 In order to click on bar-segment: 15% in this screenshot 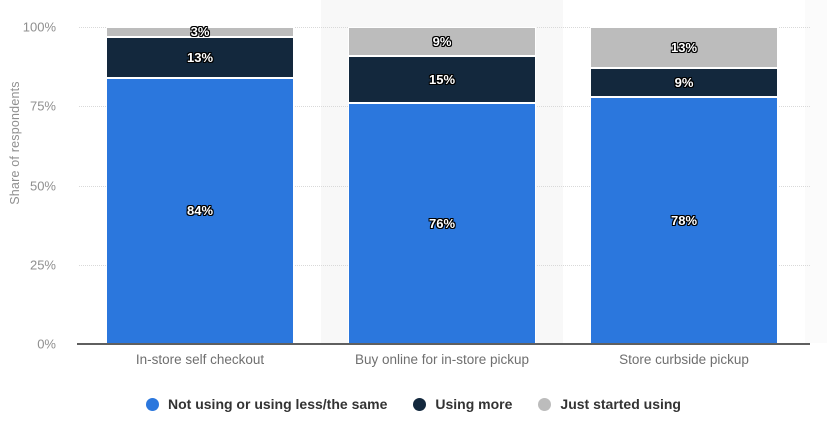, I will do `click(442, 79)`.